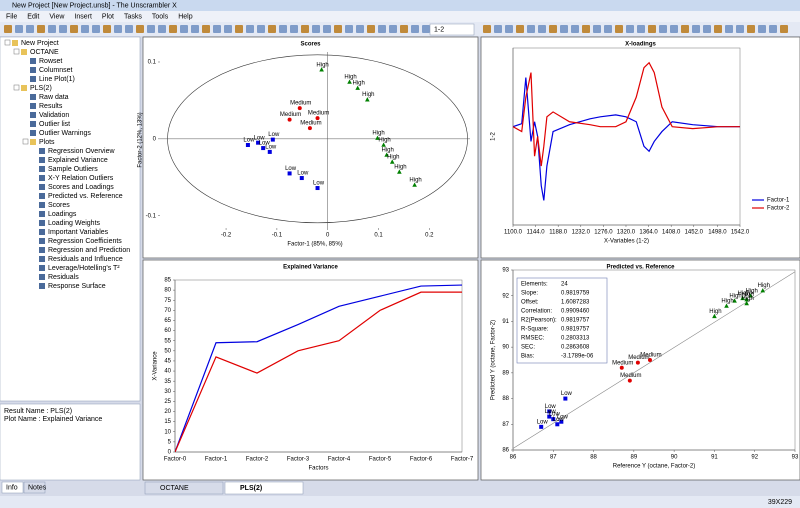 The image size is (800, 508). I want to click on menu-item: Plot, so click(108, 16).